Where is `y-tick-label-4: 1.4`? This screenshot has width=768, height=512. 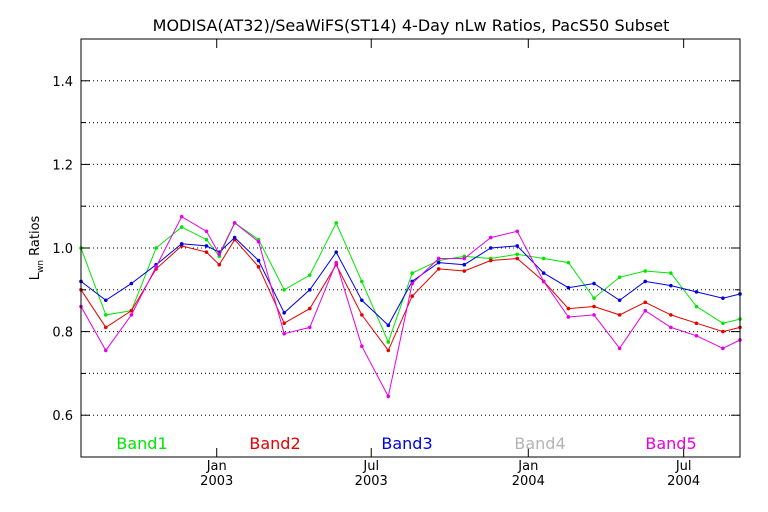
y-tick-label-4: 1.4 is located at coordinates (62, 82).